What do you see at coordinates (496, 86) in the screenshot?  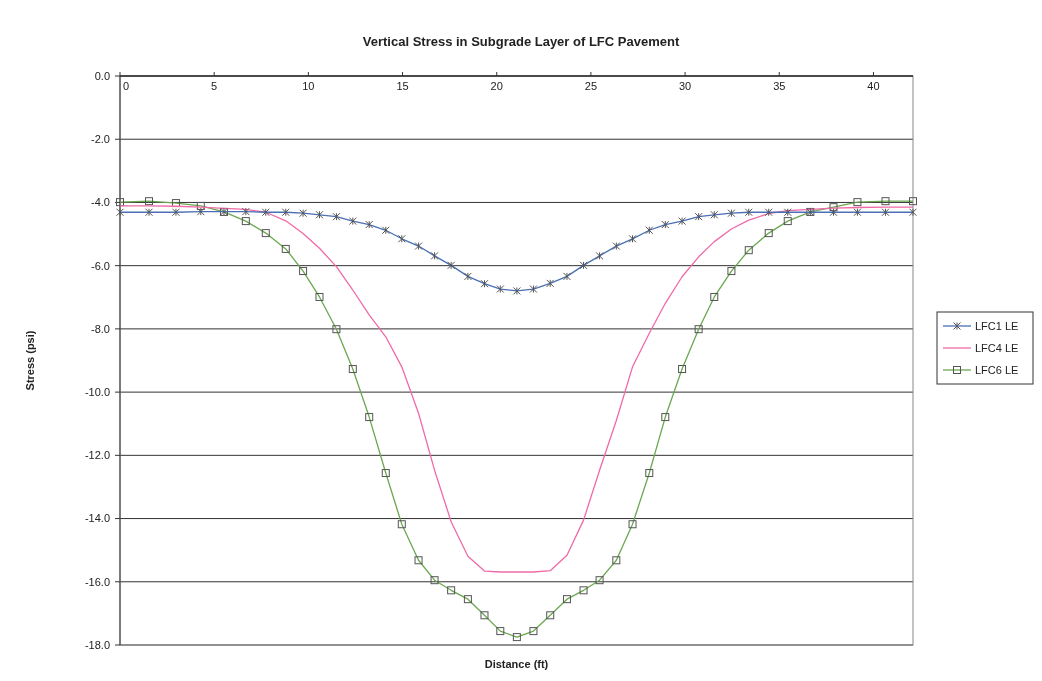 I see `x-tick-label: 20` at bounding box center [496, 86].